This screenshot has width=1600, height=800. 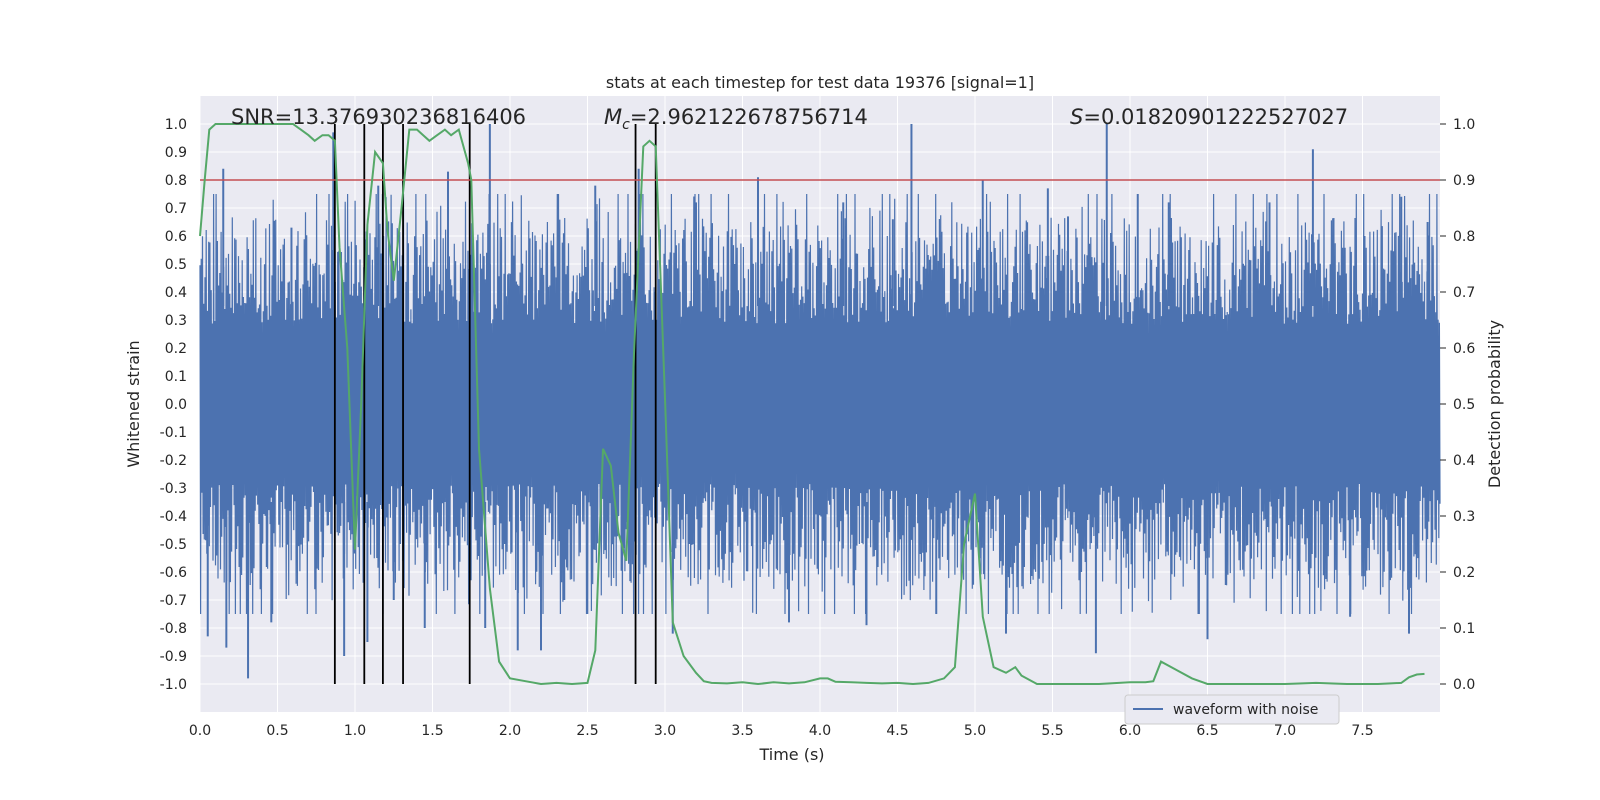 I want to click on x-tick-label: 3.5, so click(x=742, y=731).